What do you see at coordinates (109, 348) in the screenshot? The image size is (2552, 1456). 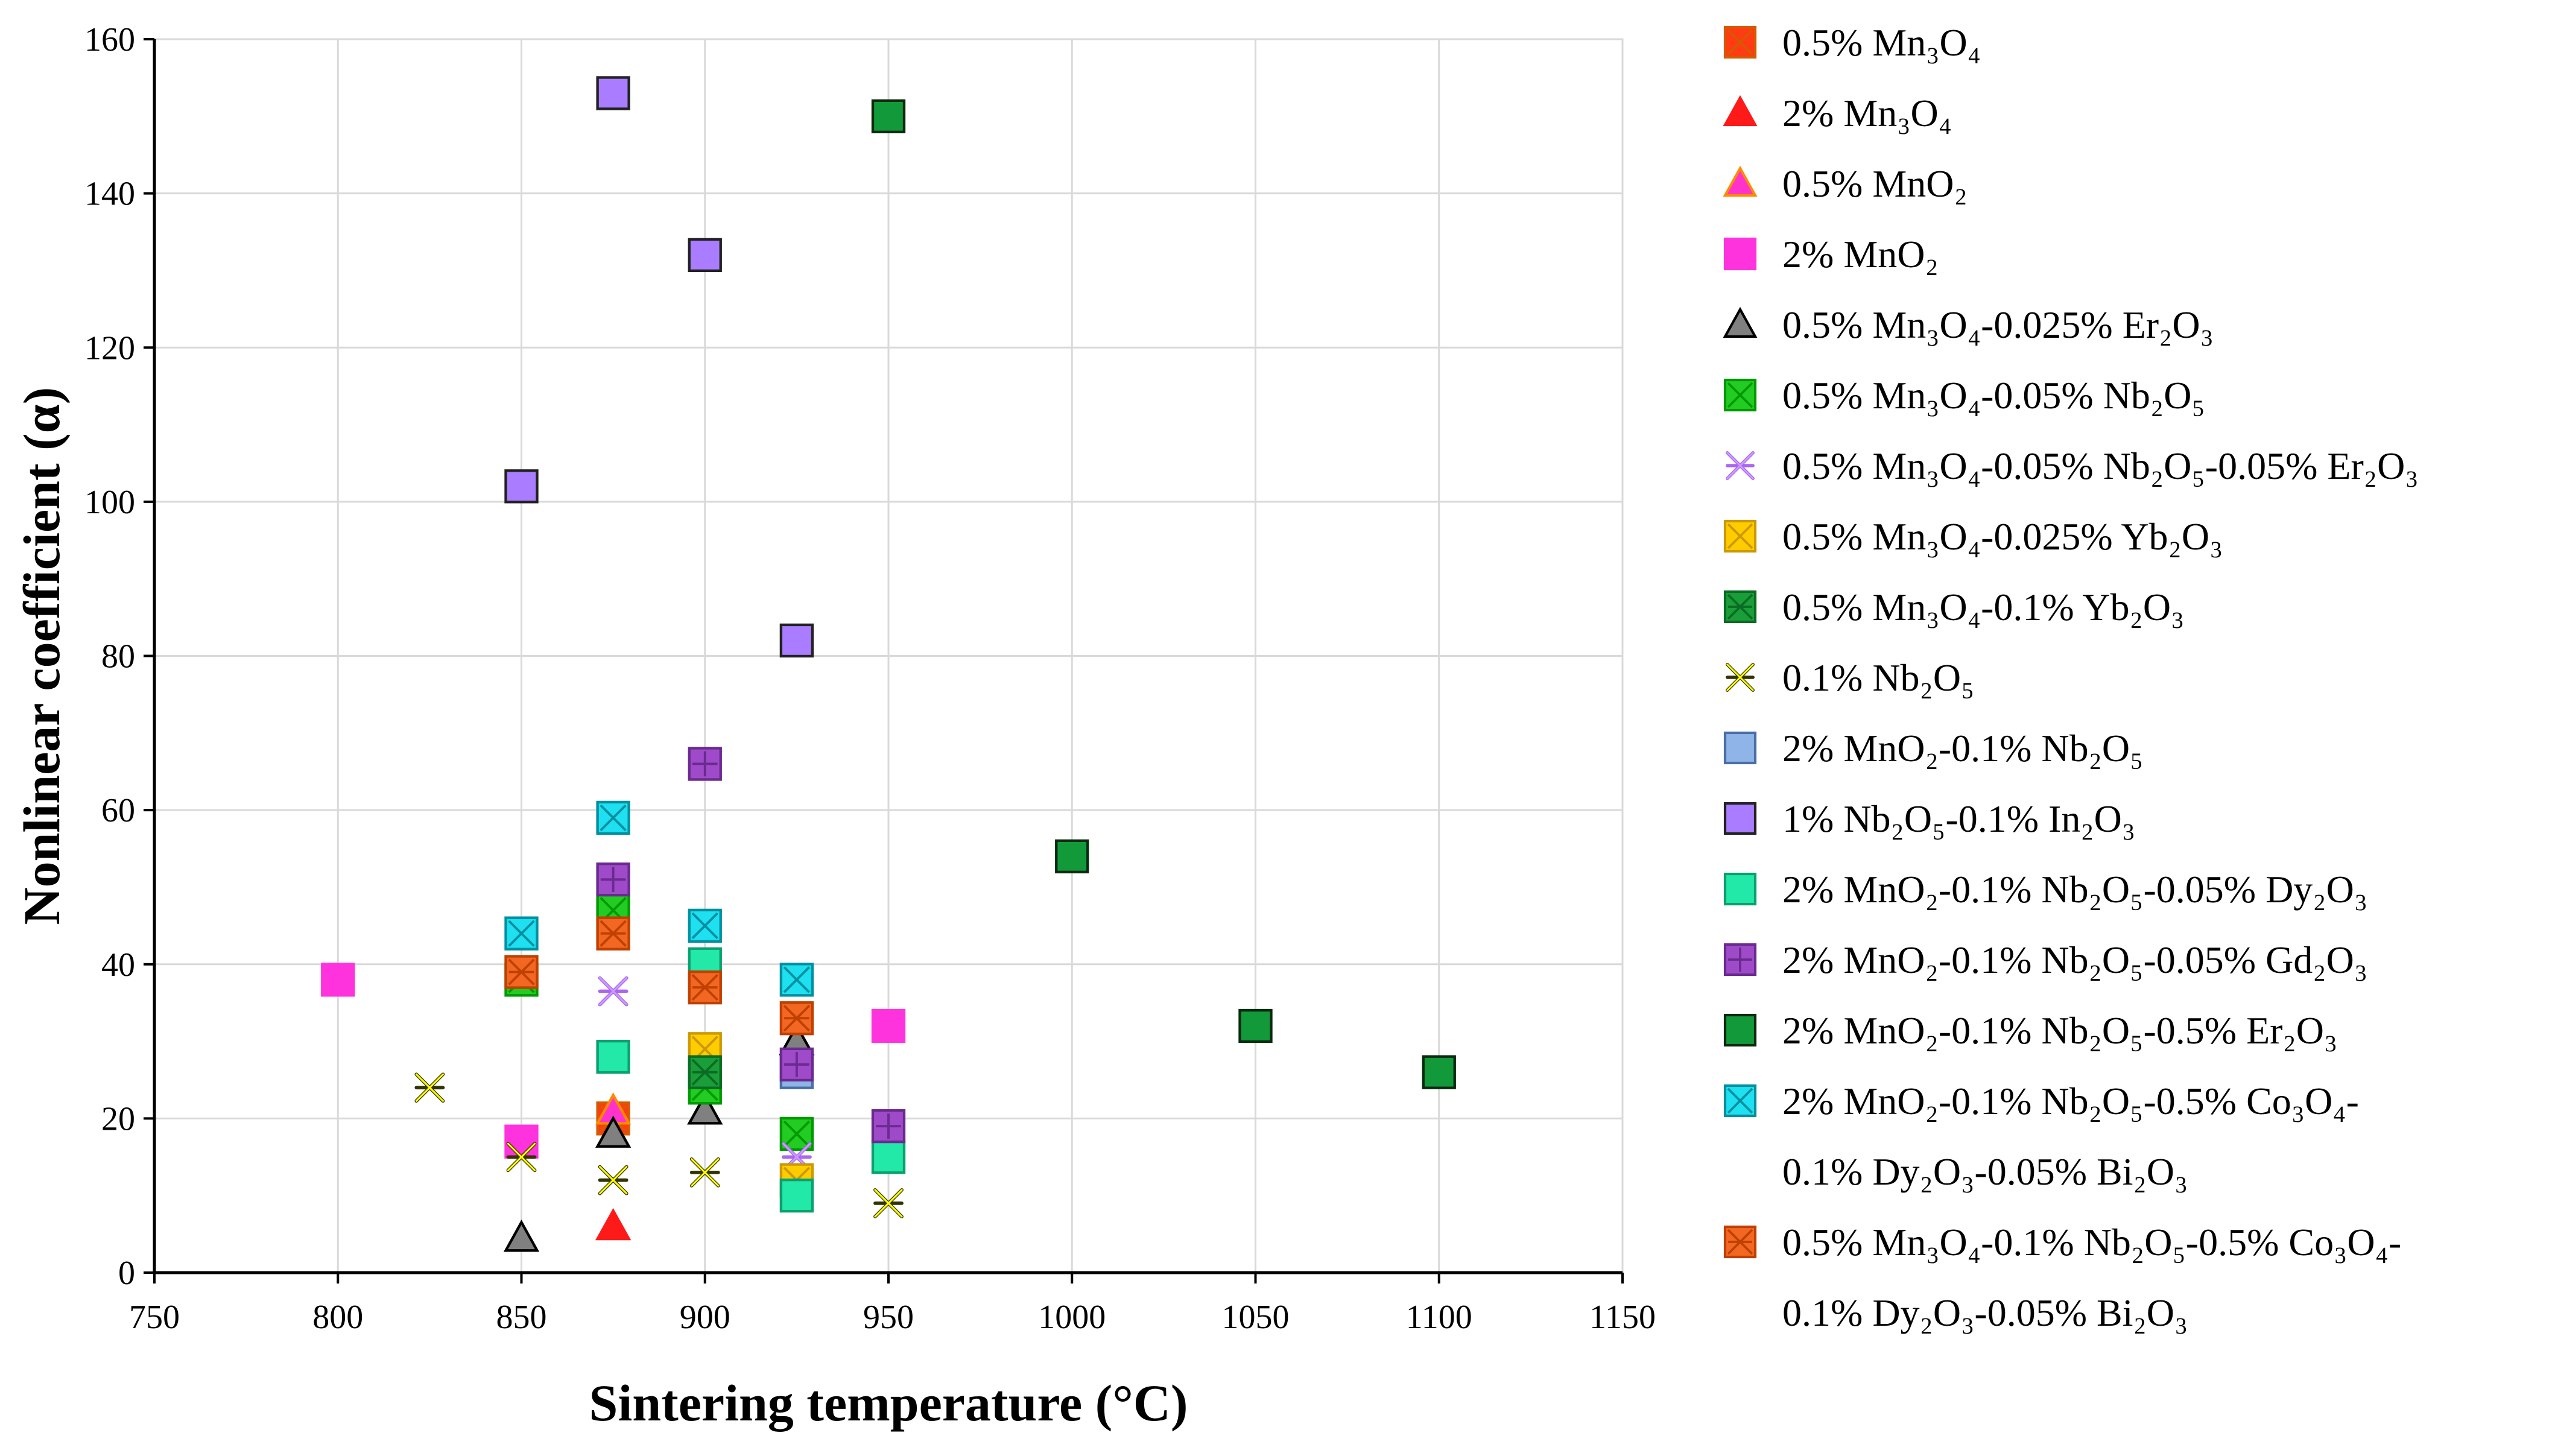 I see `y-tick-label: 120` at bounding box center [109, 348].